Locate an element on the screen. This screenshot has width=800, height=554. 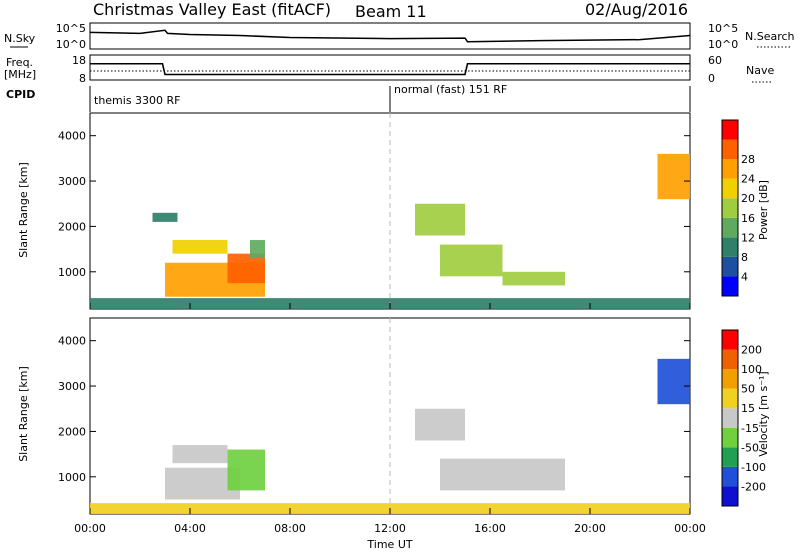
velocity-colorbar-tick-2: 50 is located at coordinates (748, 389).